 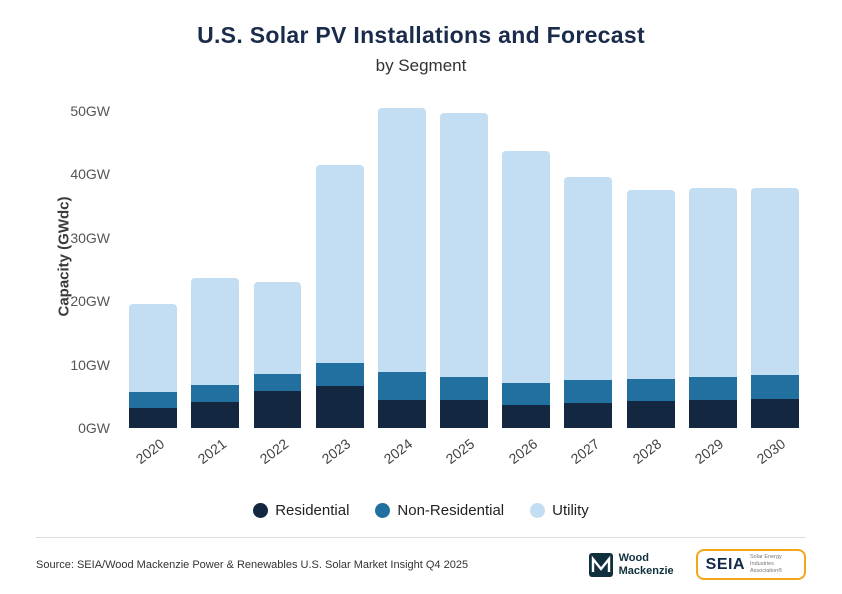 What do you see at coordinates (600, 564) in the screenshot?
I see `wood-mackenzie-mark-icon` at bounding box center [600, 564].